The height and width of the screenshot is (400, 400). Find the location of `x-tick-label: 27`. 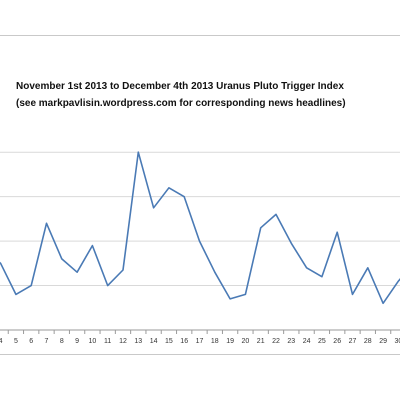

x-tick-label: 27 is located at coordinates (353, 341).